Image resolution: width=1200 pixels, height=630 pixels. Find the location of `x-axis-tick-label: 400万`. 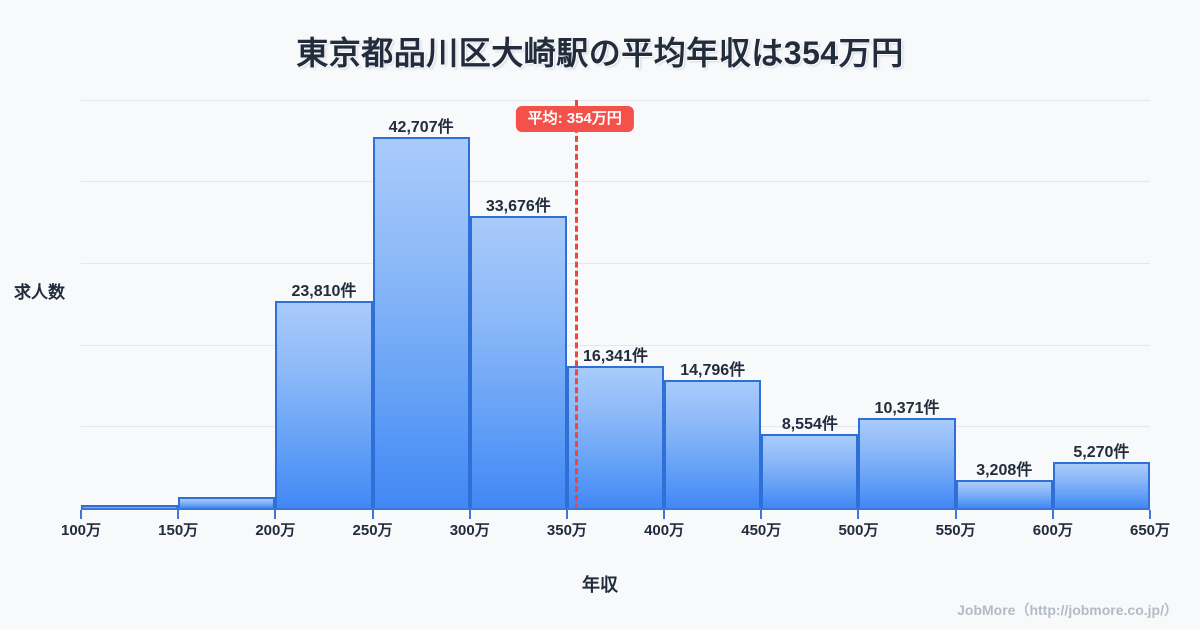

x-axis-tick-label: 400万 is located at coordinates (664, 530).